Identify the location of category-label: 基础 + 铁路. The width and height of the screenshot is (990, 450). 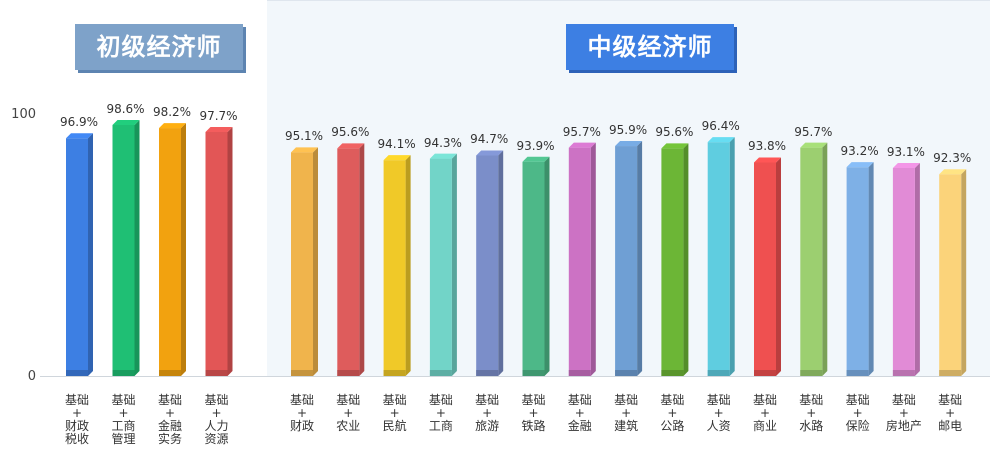
(534, 413).